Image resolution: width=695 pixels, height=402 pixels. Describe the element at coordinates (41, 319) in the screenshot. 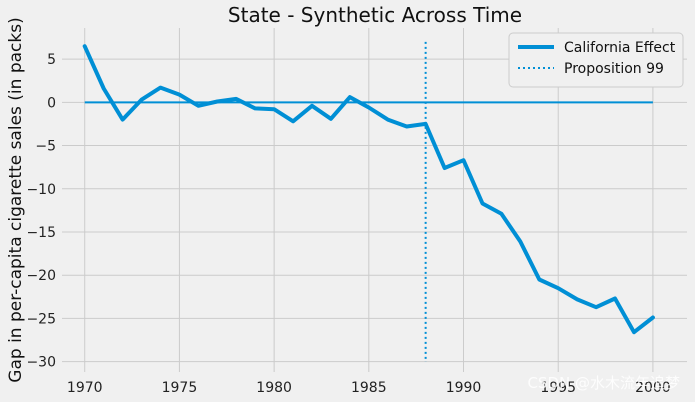

I see `y-tick-label: −25` at that location.